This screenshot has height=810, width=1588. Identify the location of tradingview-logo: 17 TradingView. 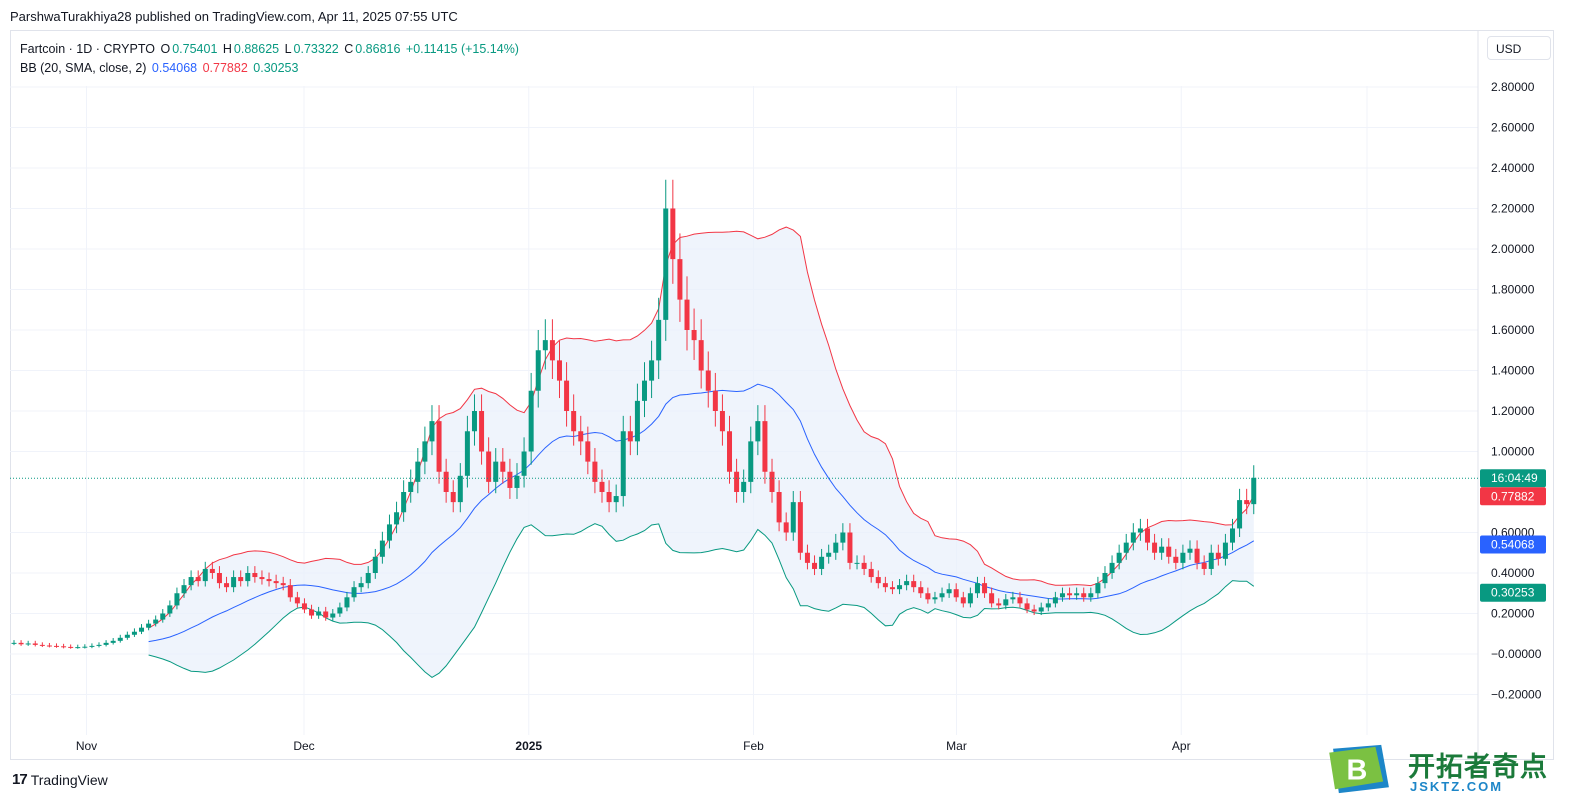
(60, 779).